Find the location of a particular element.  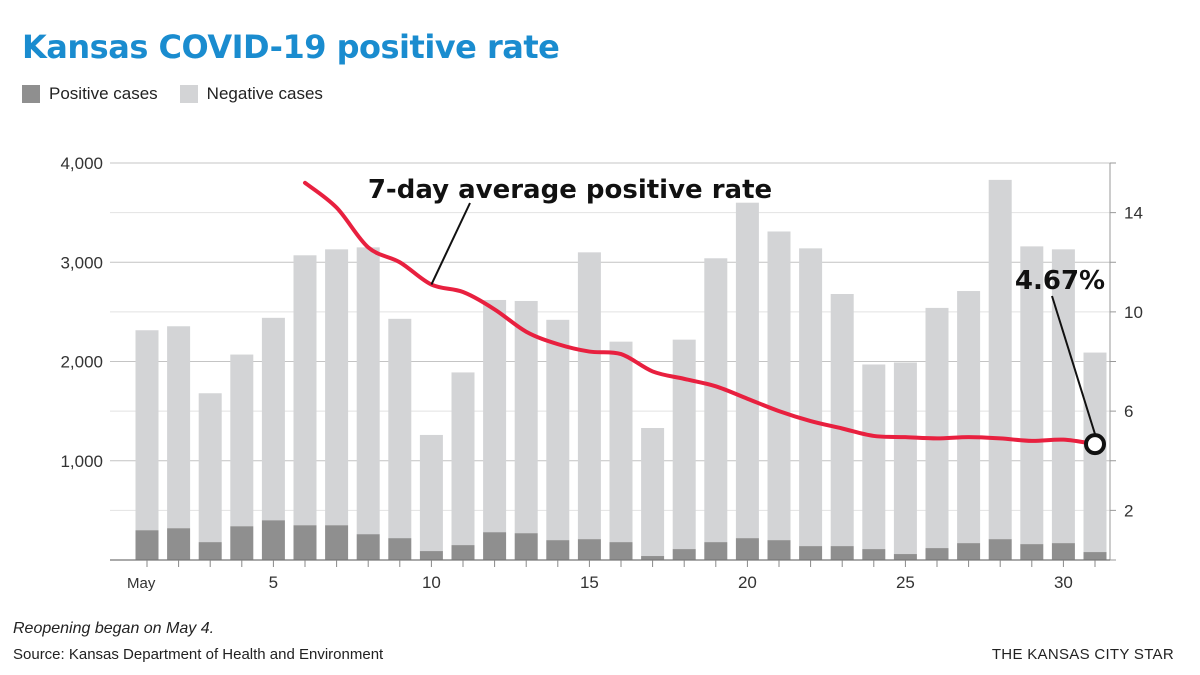

legend: Positive cases Negative cases is located at coordinates (183, 94).